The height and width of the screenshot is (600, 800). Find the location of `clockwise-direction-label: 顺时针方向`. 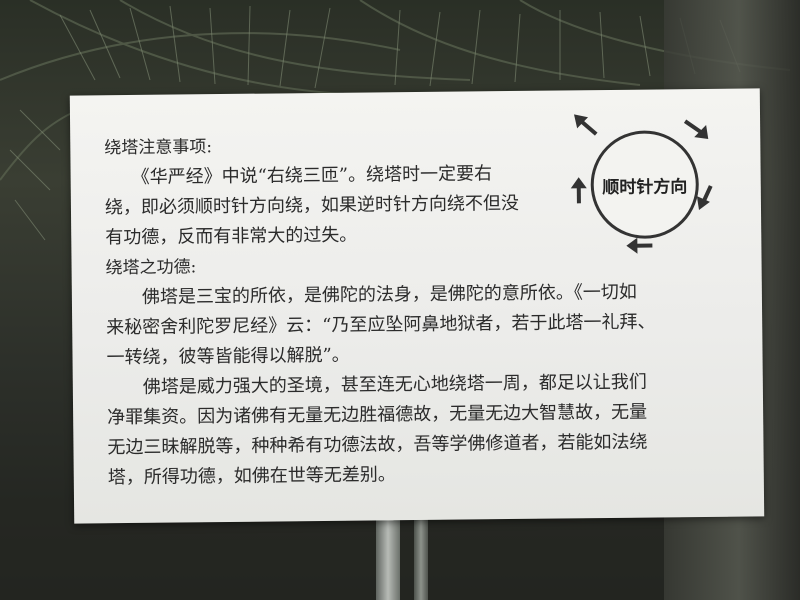

clockwise-direction-label: 顺时针方向 is located at coordinates (645, 187).